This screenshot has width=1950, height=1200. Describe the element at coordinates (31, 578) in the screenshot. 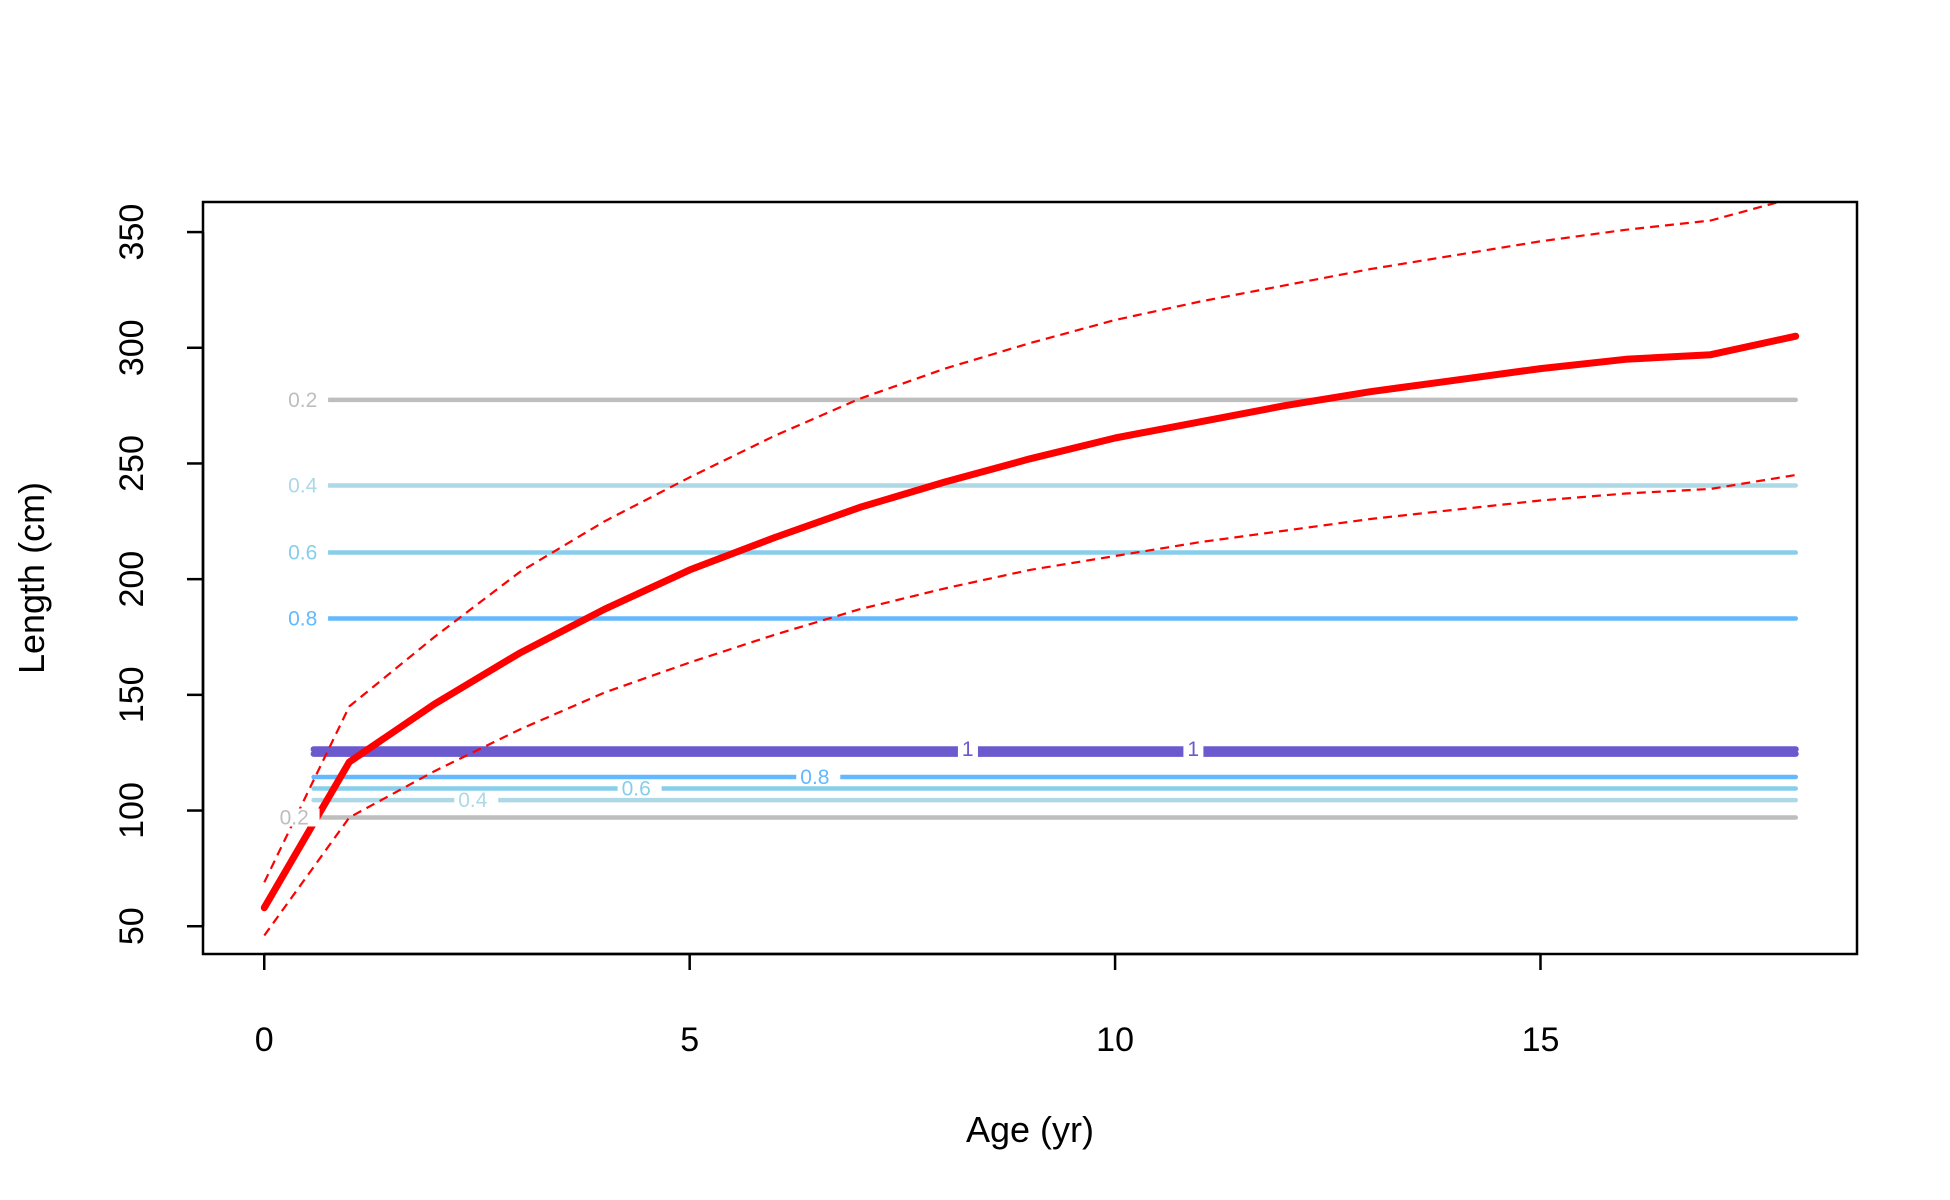

I see `y-axis-title: Length (cm)` at that location.